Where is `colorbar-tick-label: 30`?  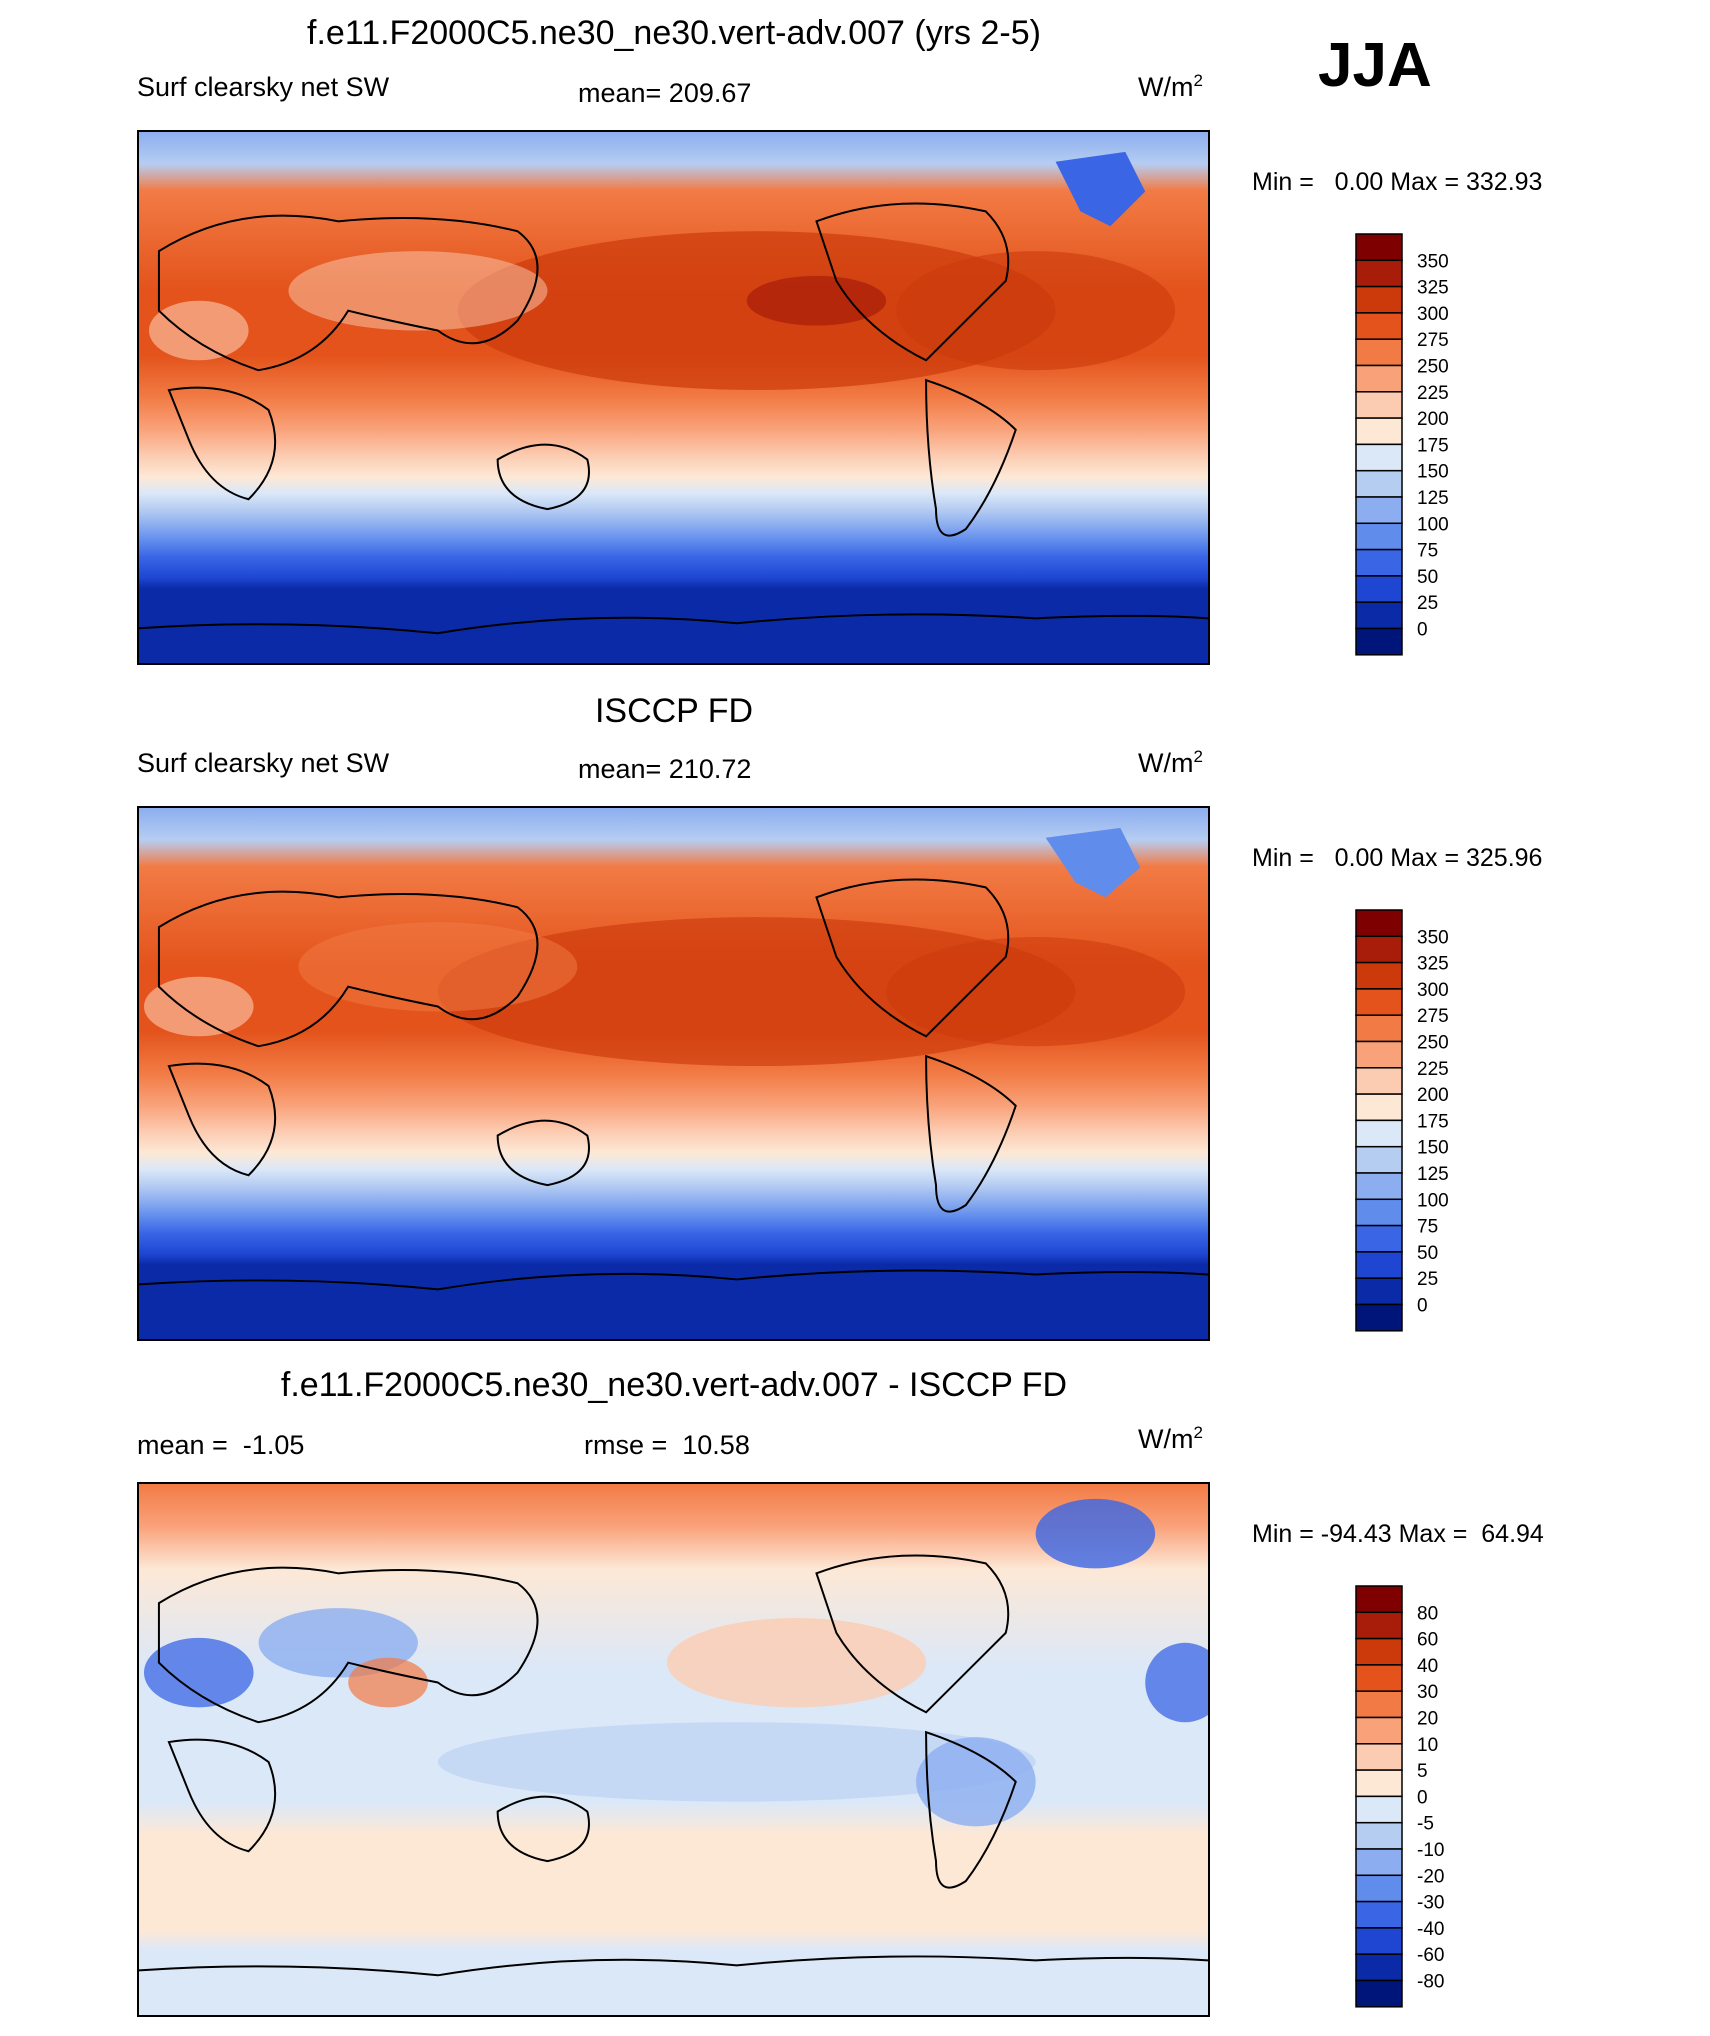
colorbar-tick-label: 30 is located at coordinates (1427, 1692).